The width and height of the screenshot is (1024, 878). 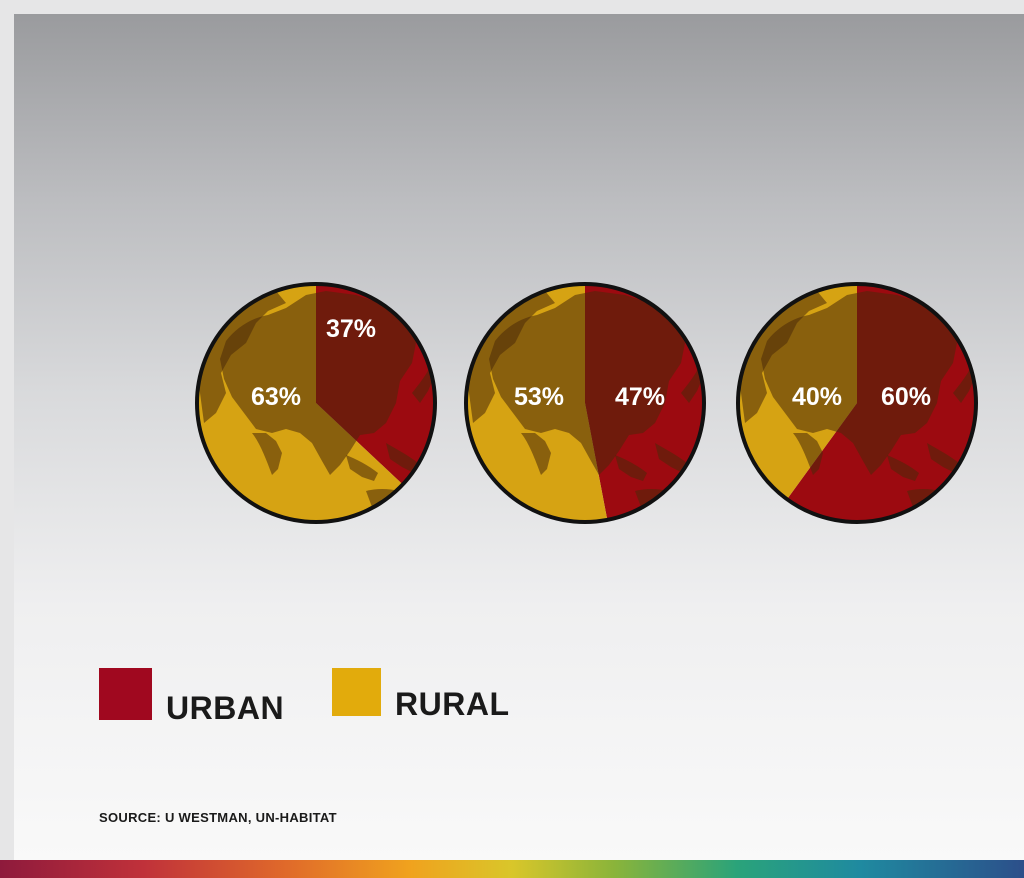 What do you see at coordinates (7, 439) in the screenshot?
I see `frame-left-border` at bounding box center [7, 439].